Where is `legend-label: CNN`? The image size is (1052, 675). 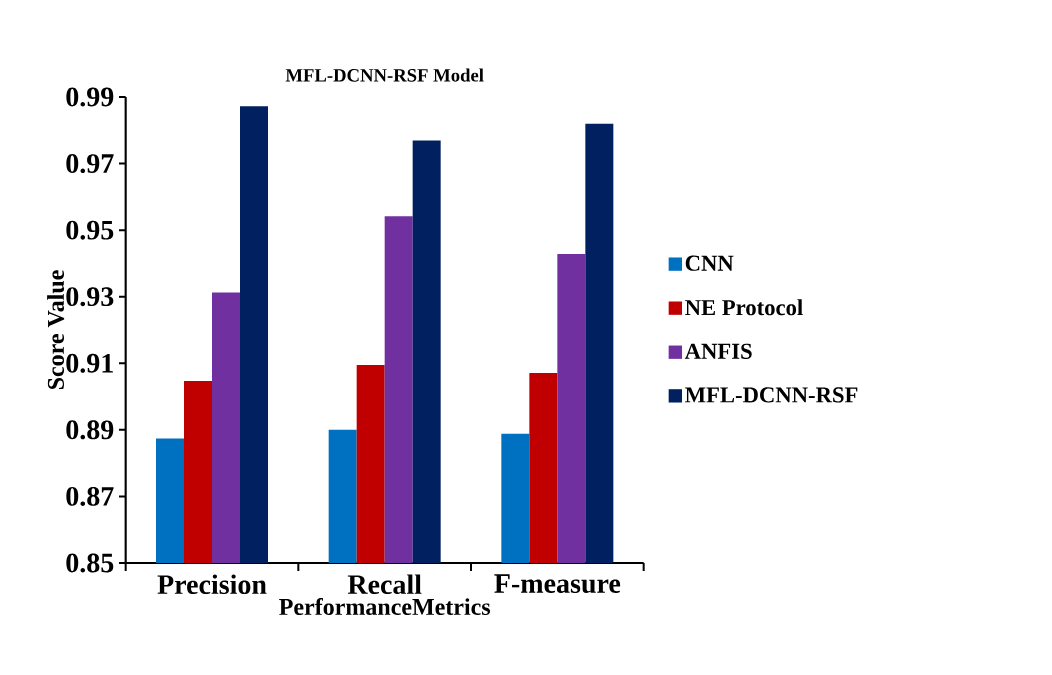
legend-label: CNN is located at coordinates (709, 263).